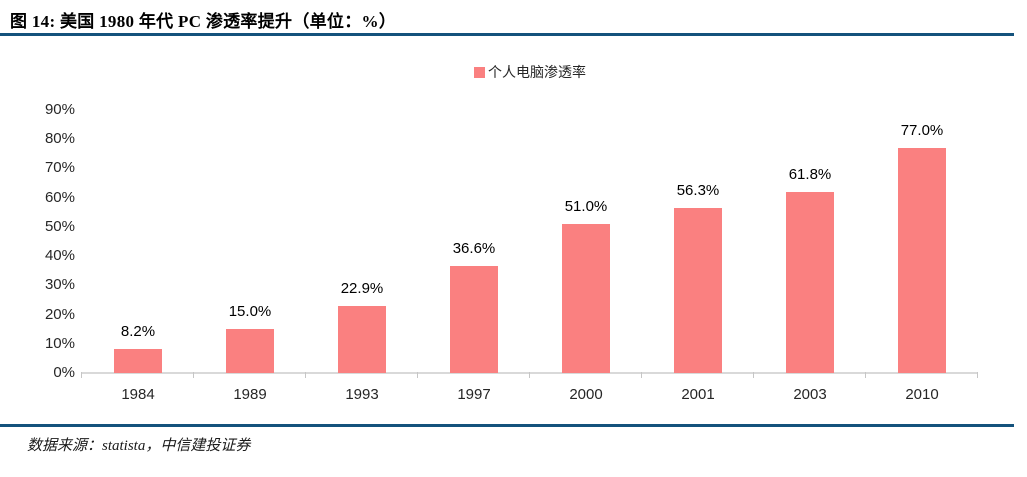 The height and width of the screenshot is (477, 1027). Describe the element at coordinates (537, 72) in the screenshot. I see `legend-label: 个人电脑渗透率` at that location.